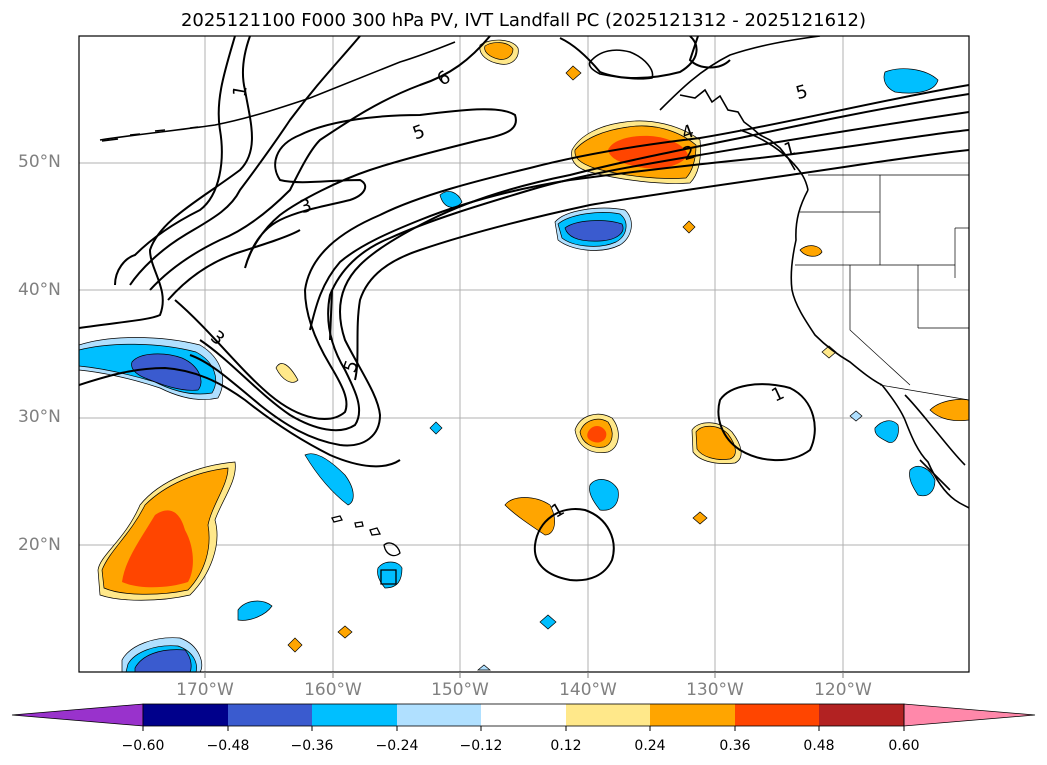 This screenshot has width=1047, height=765. What do you see at coordinates (312, 746) in the screenshot?
I see `colorbar-label-3: −0.36` at bounding box center [312, 746].